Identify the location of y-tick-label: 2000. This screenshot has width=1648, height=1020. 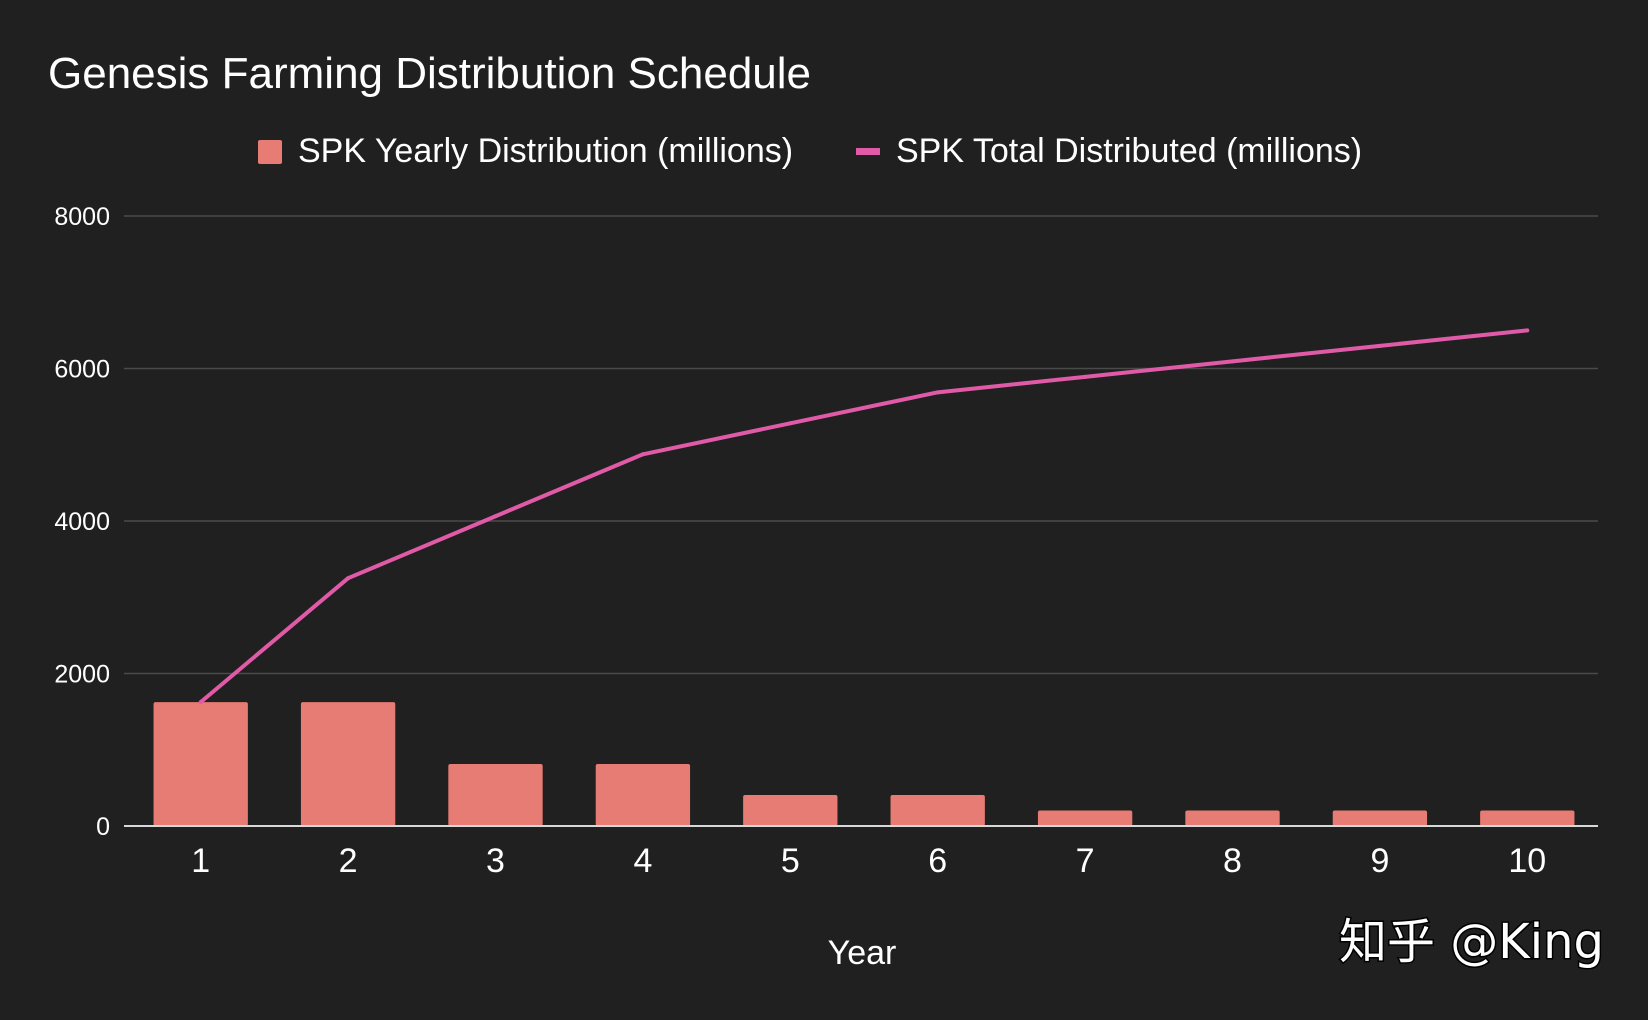
(82, 675).